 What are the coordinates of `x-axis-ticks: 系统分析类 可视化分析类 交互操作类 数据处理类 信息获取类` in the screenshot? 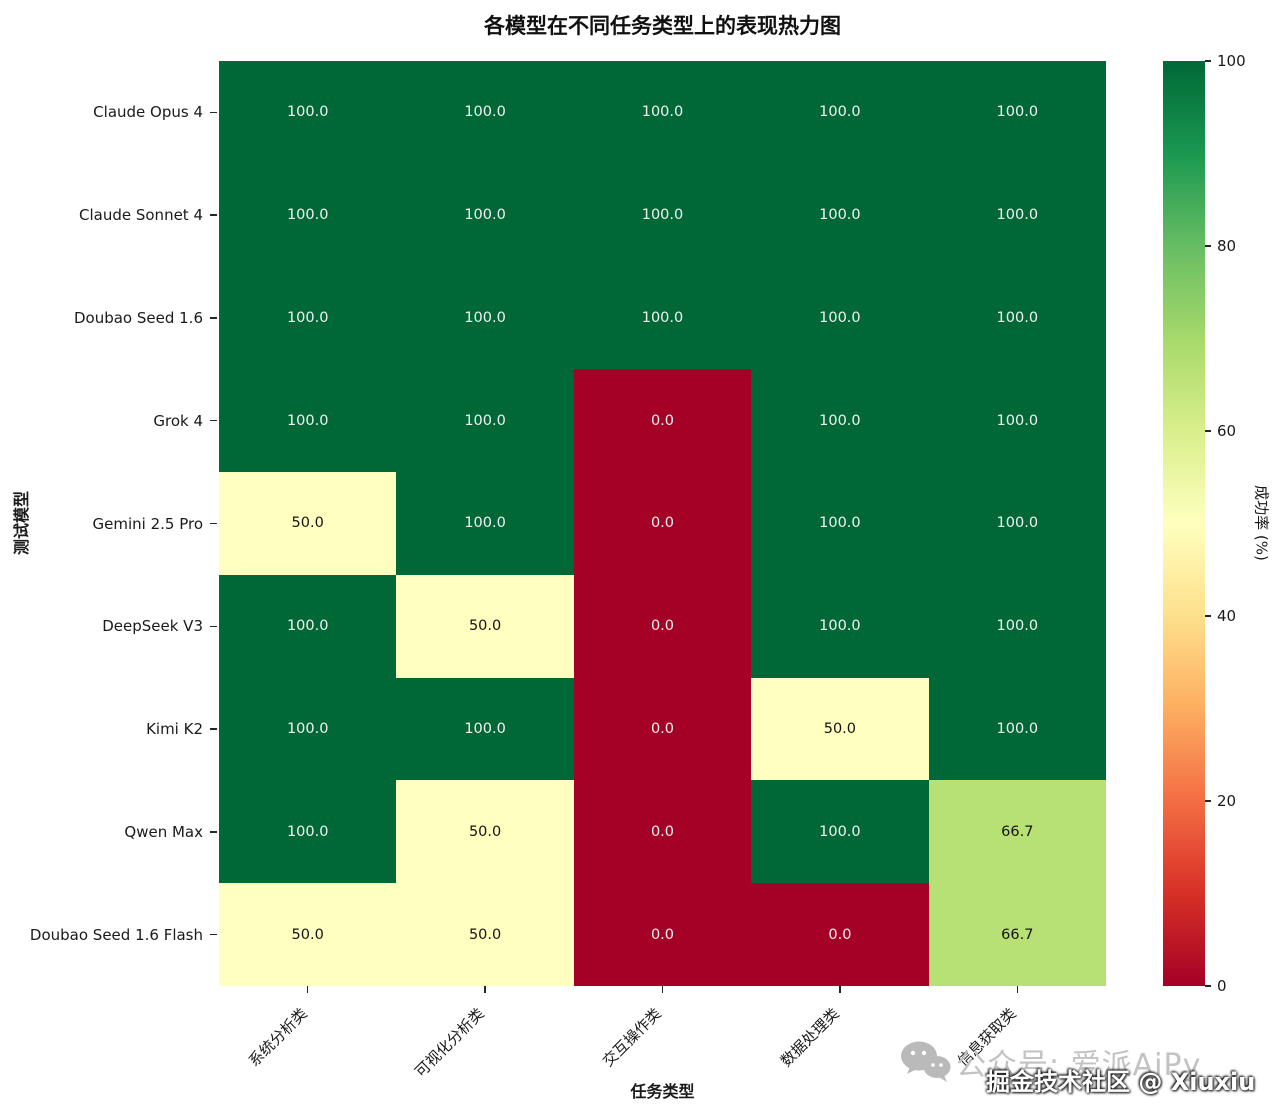 It's located at (662, 1043).